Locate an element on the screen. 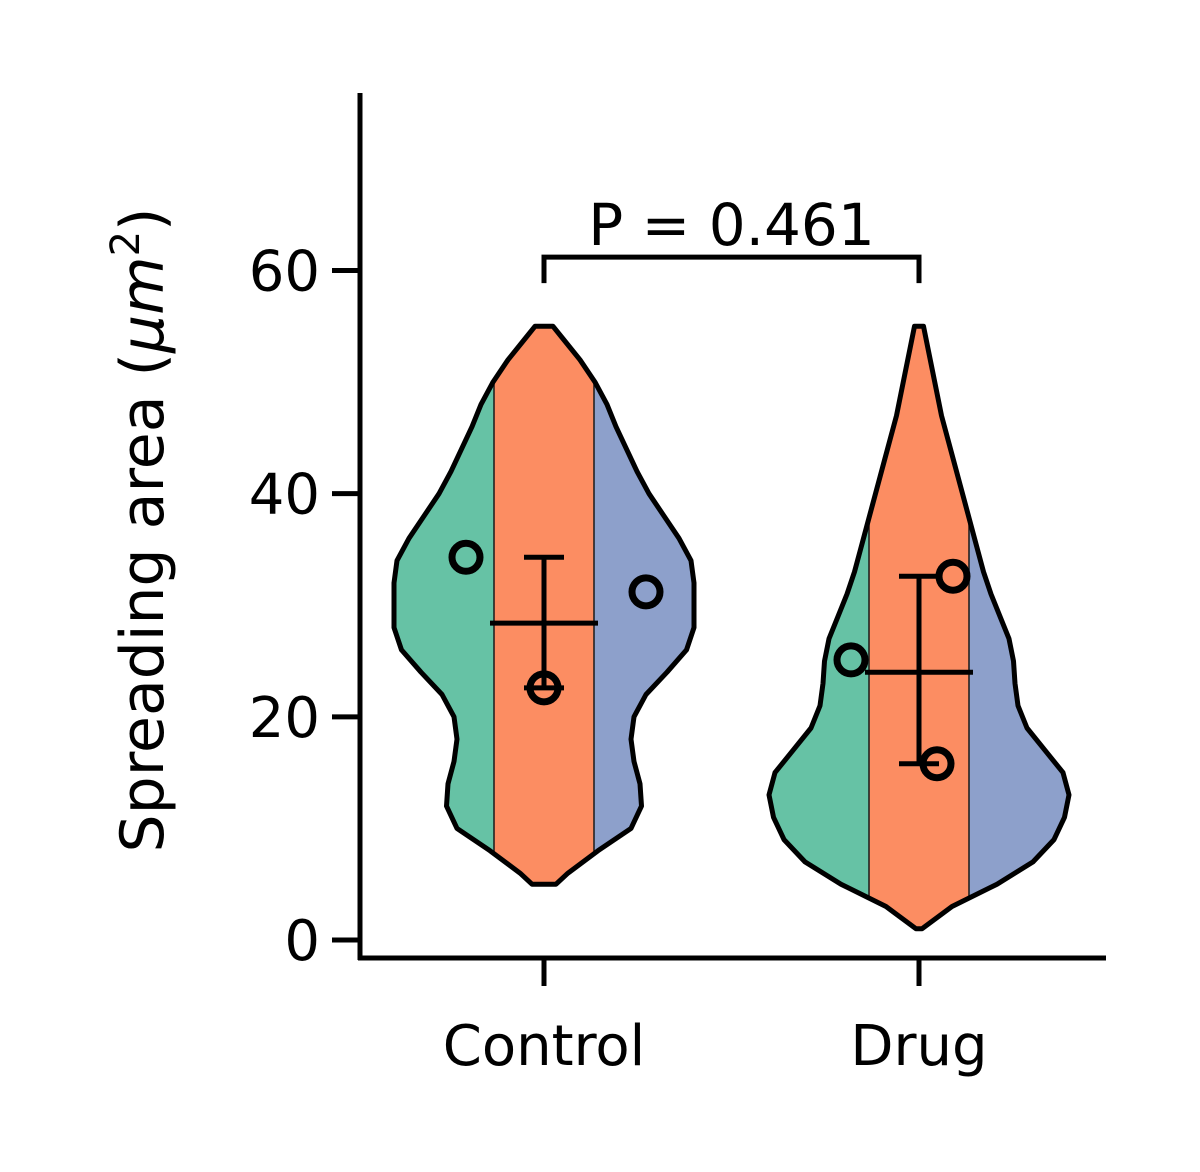  y-axis-title: Spreading area (μm2) is located at coordinates (140, 530).